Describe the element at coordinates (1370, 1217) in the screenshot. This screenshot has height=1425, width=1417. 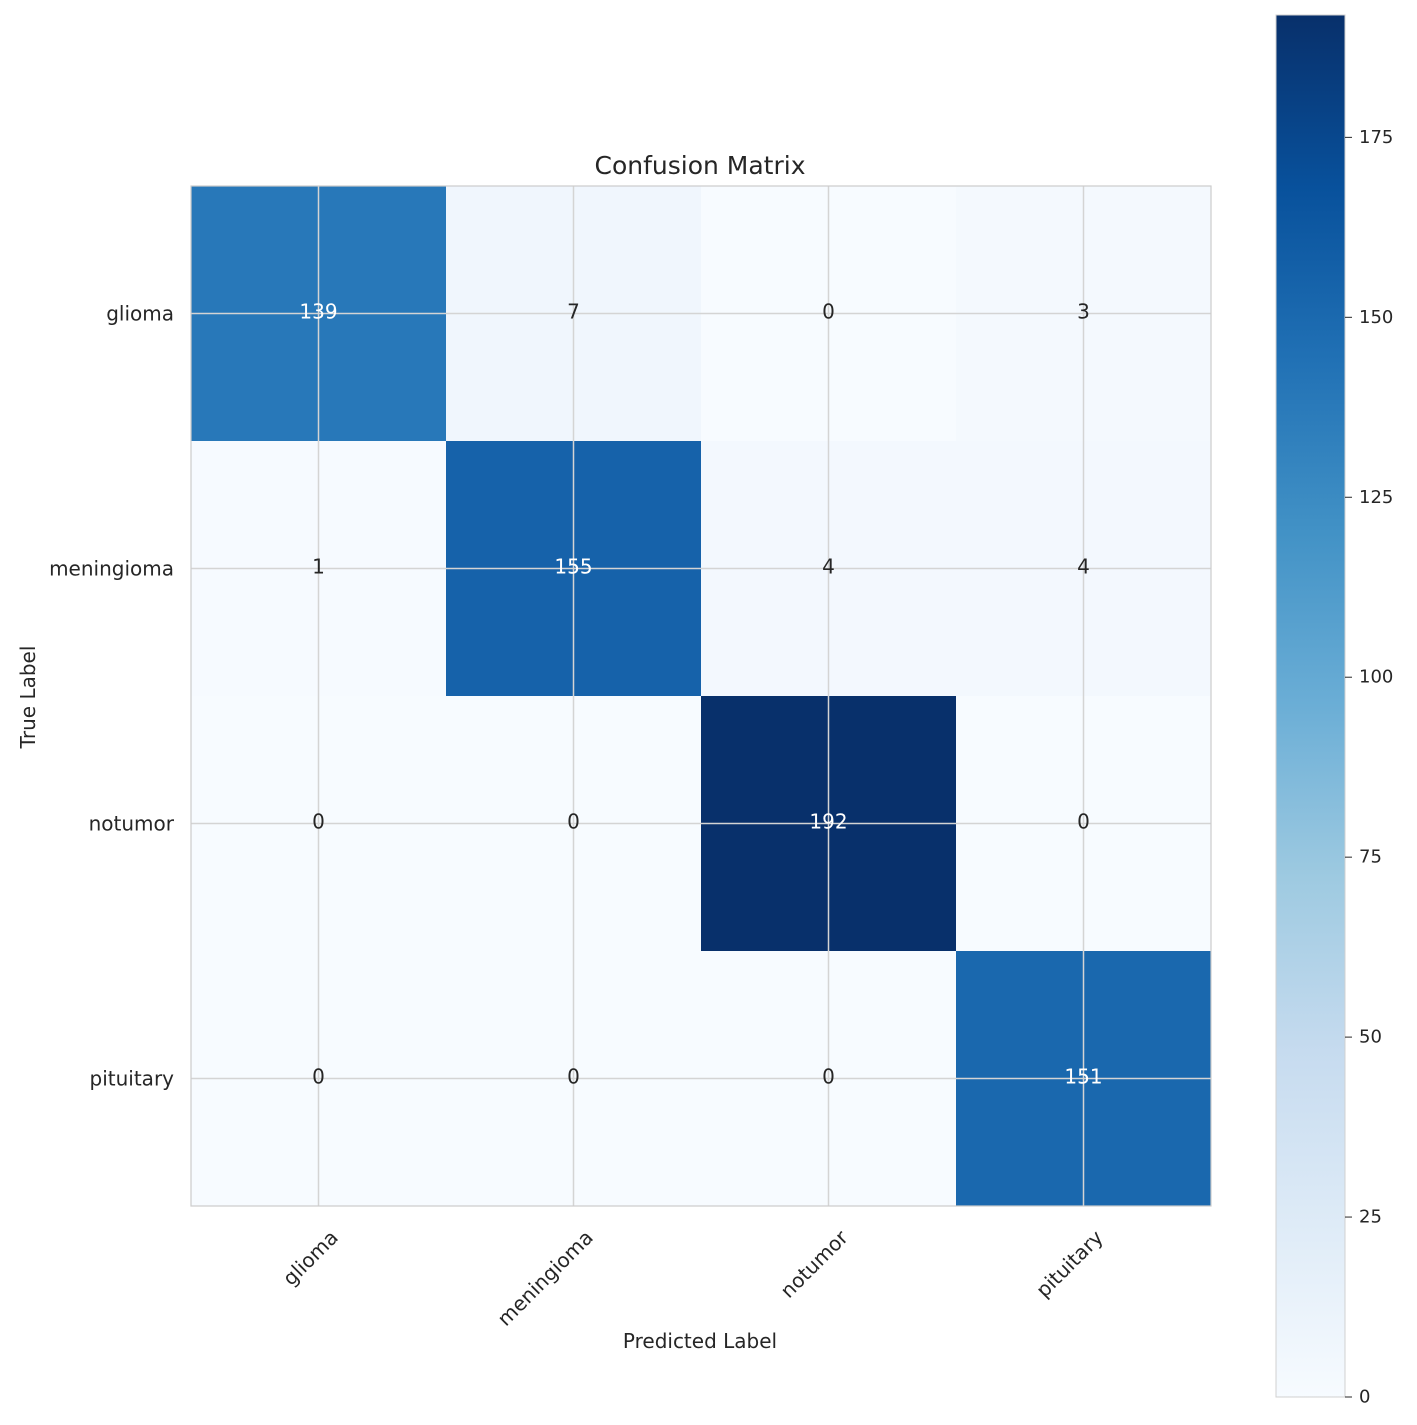
I see `colorbar-tick-label: 25` at that location.